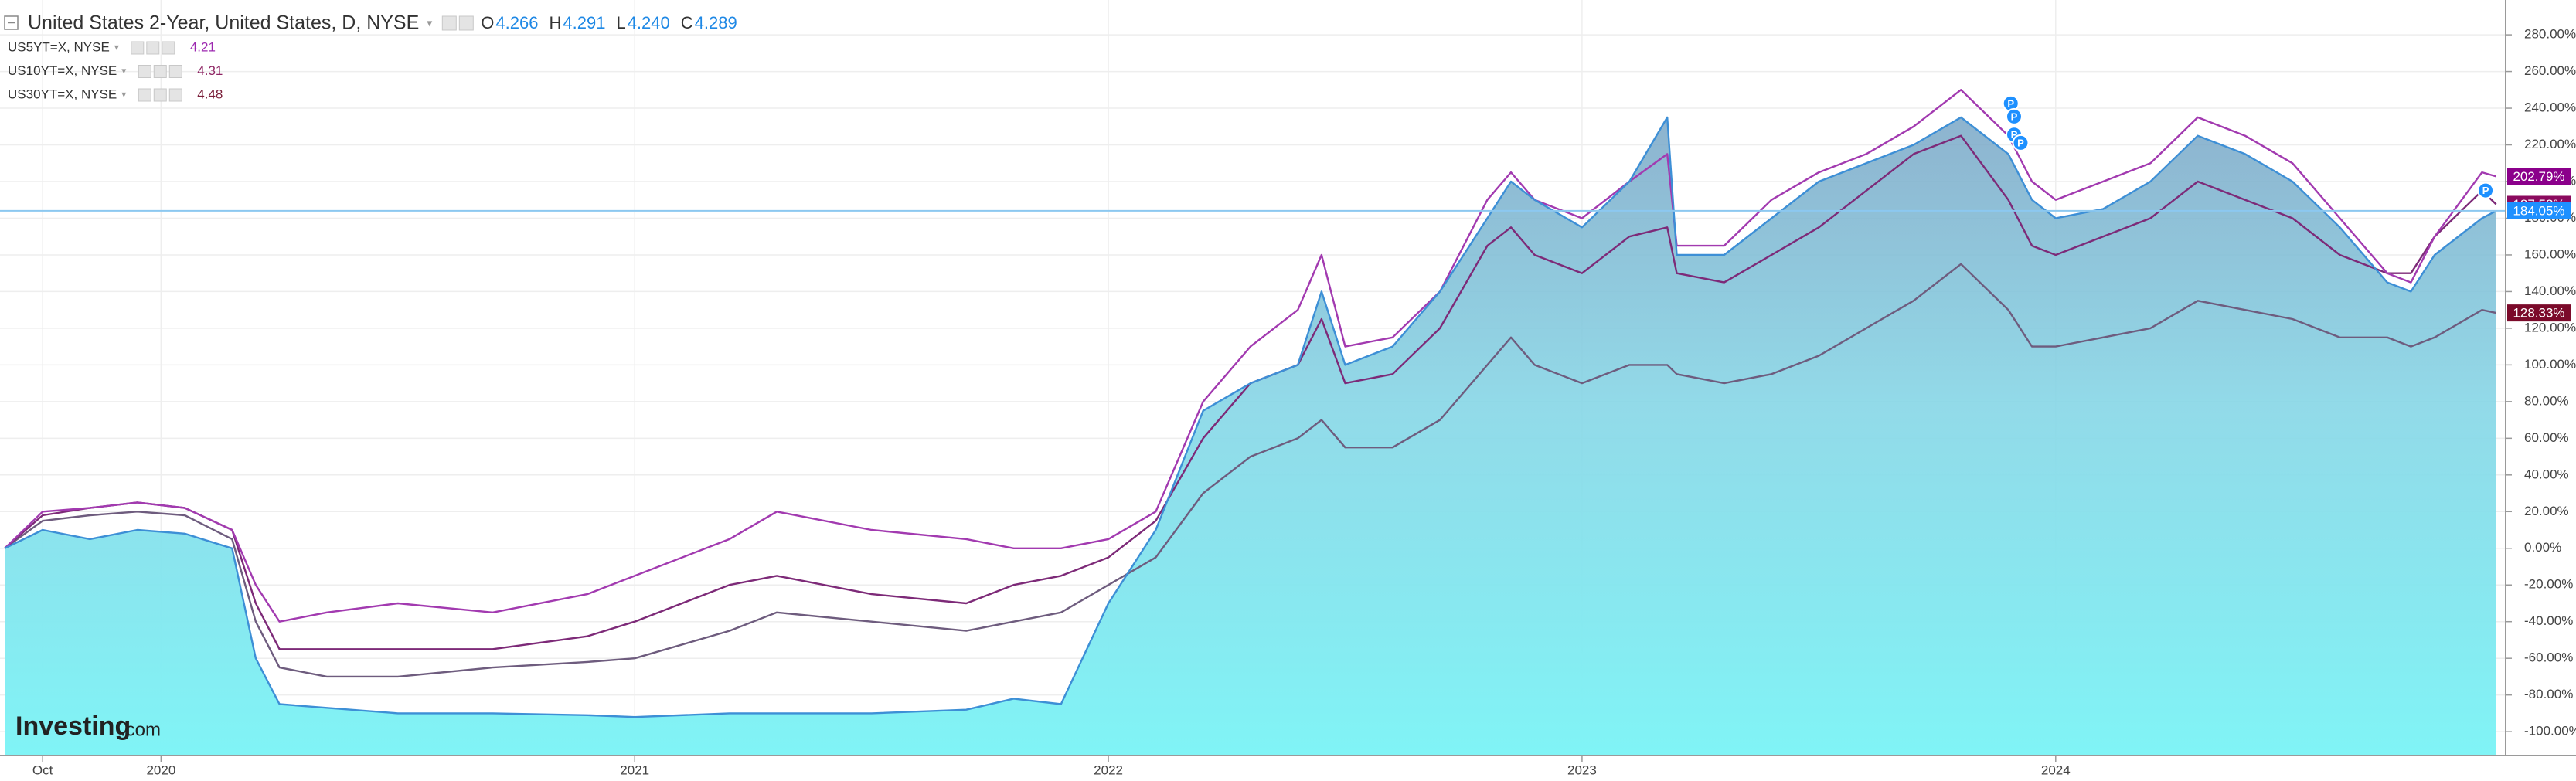  I want to click on watermark-suffix: .com, so click(141, 729).